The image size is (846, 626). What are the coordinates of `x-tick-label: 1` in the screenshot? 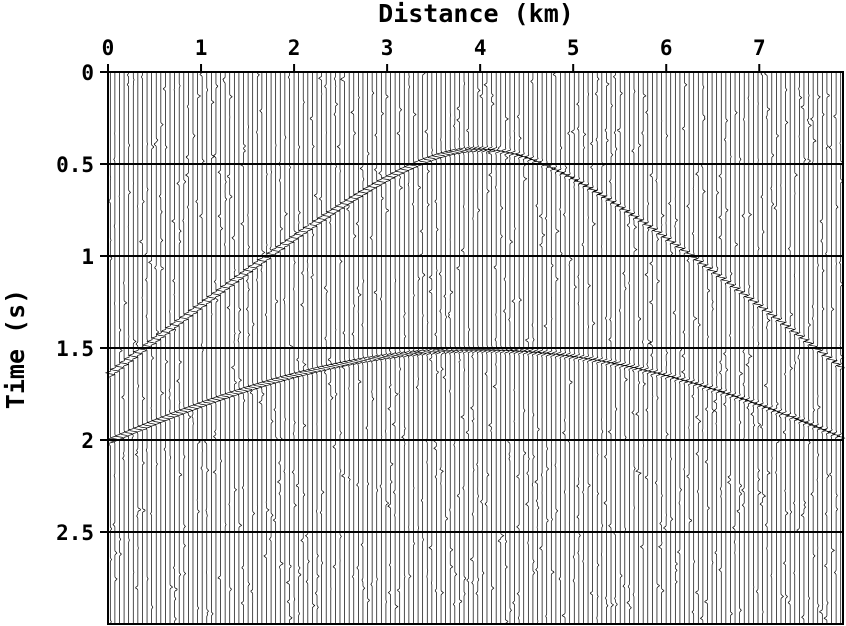 It's located at (201, 48).